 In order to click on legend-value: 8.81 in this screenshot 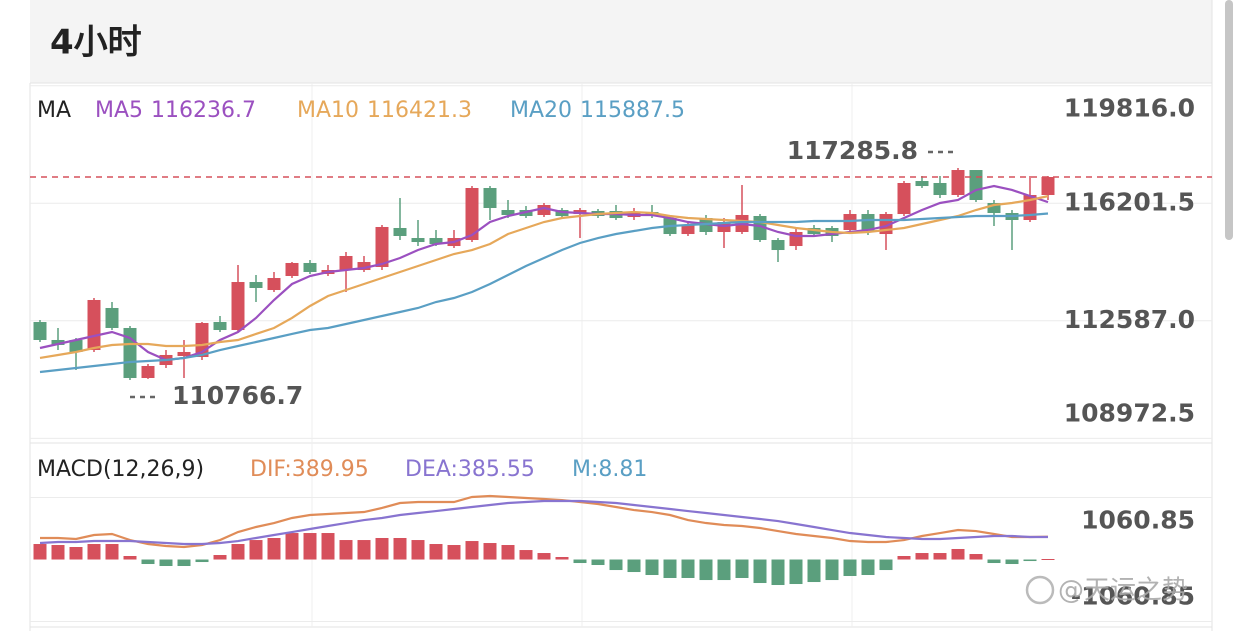, I will do `click(622, 469)`.